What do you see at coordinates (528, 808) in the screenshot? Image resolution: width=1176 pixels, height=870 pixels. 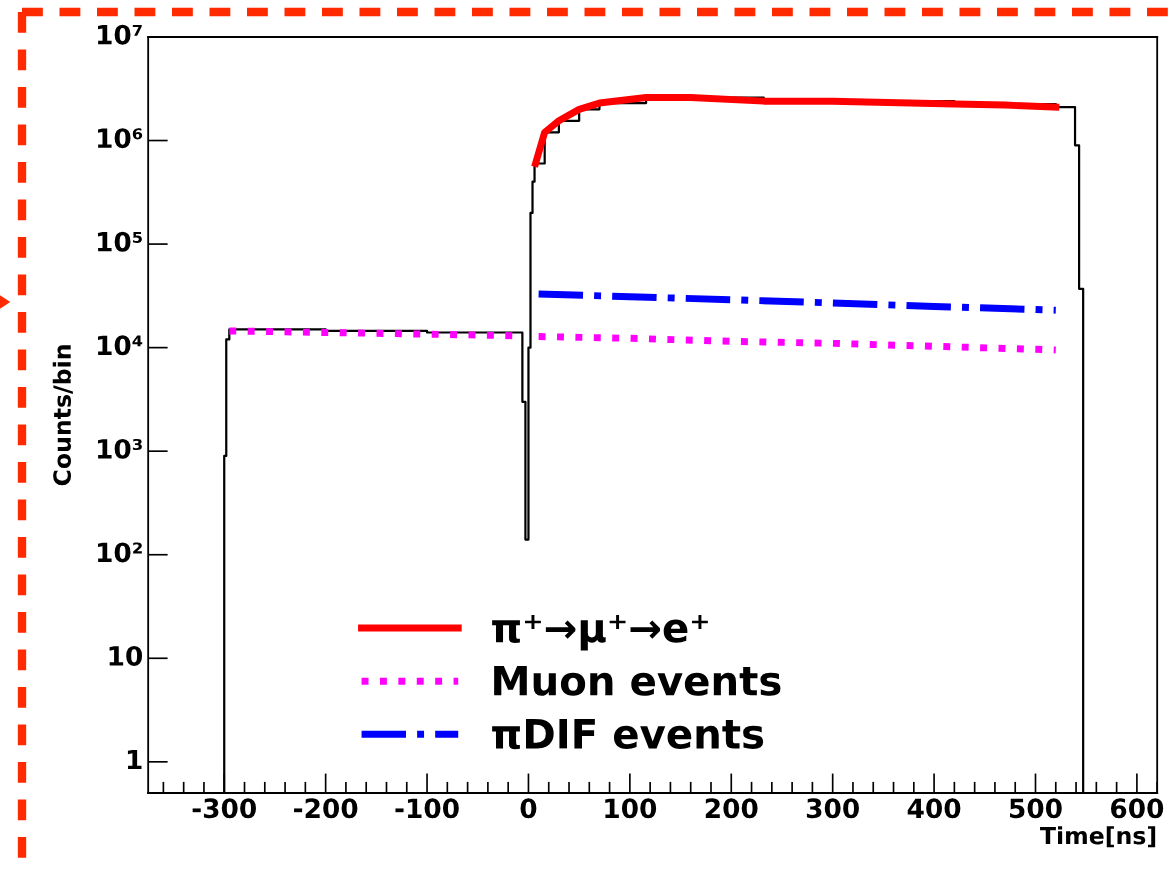 I see `x-tick-label: 0` at bounding box center [528, 808].